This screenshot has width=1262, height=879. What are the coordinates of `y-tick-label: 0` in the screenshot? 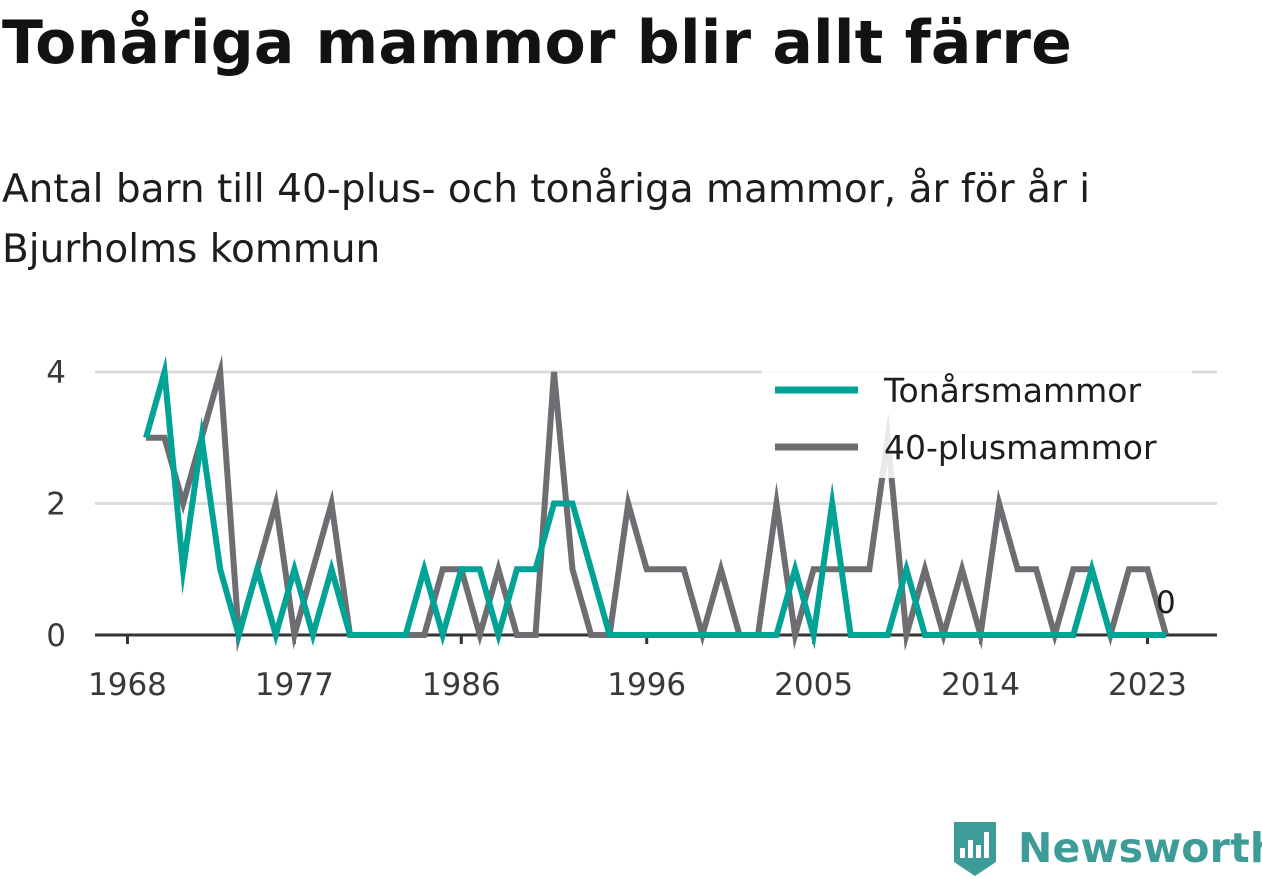 It's located at (56, 636).